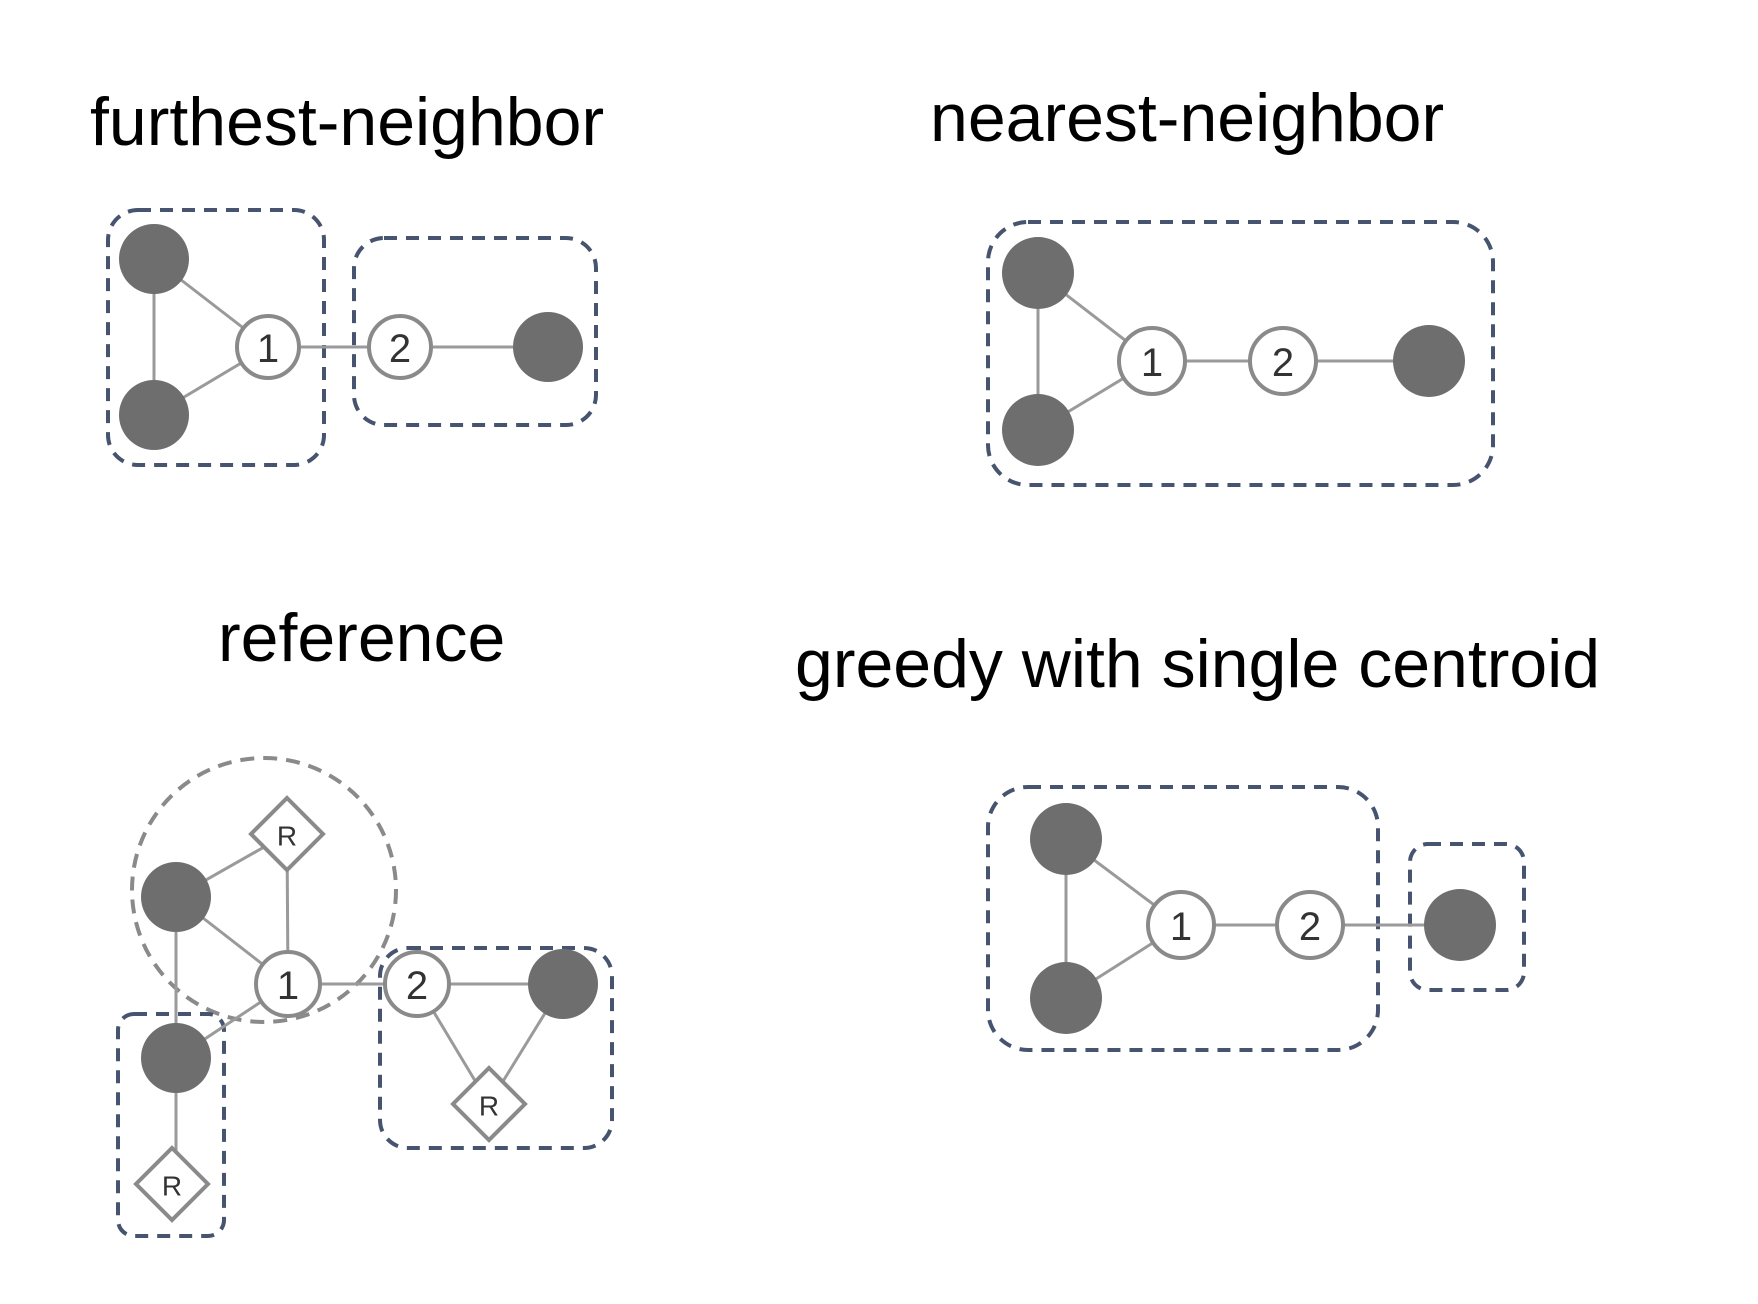 Image resolution: width=1758 pixels, height=1304 pixels. Describe the element at coordinates (347, 122) in the screenshot. I see `title-furthest-neighbor: furthest-neighbor` at that location.